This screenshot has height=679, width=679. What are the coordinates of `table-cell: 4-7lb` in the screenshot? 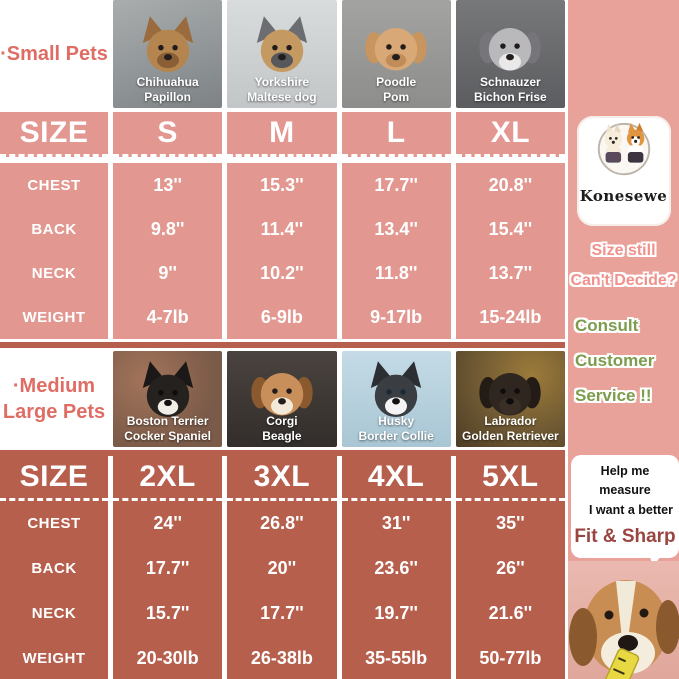 It's located at (168, 317).